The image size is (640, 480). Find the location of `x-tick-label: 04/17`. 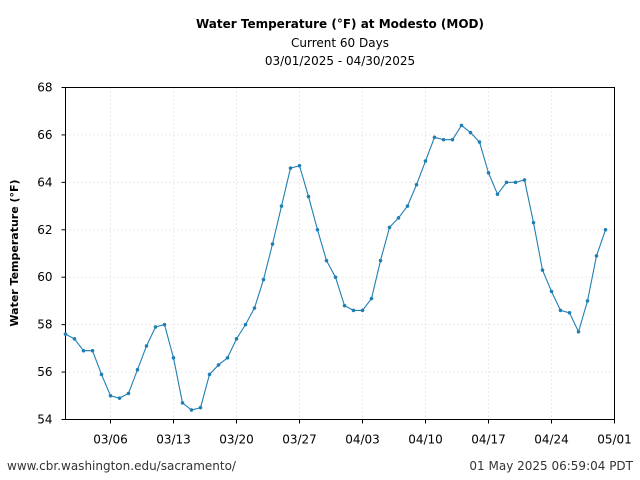

x-tick-label: 04/17 is located at coordinates (488, 440).